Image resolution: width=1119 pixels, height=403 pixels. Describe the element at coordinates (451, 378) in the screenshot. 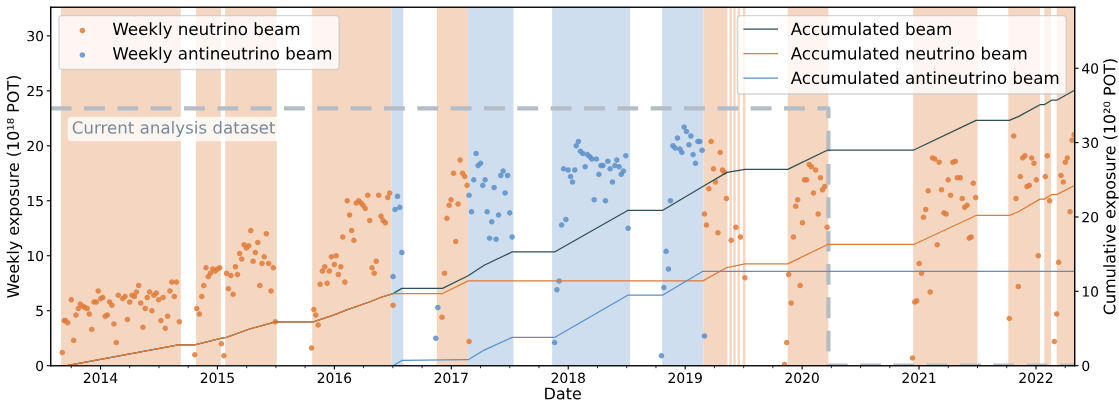

I see `x-tick-label: 2017` at that location.